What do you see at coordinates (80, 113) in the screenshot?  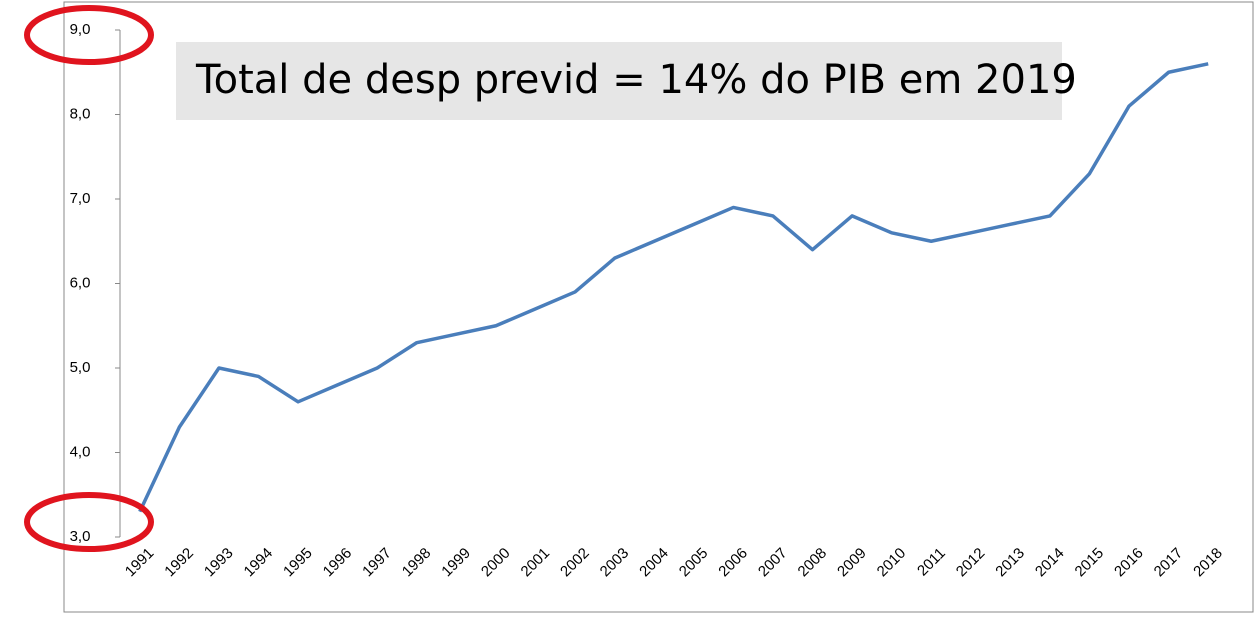 I see `y-tick-label: 8,0` at bounding box center [80, 113].